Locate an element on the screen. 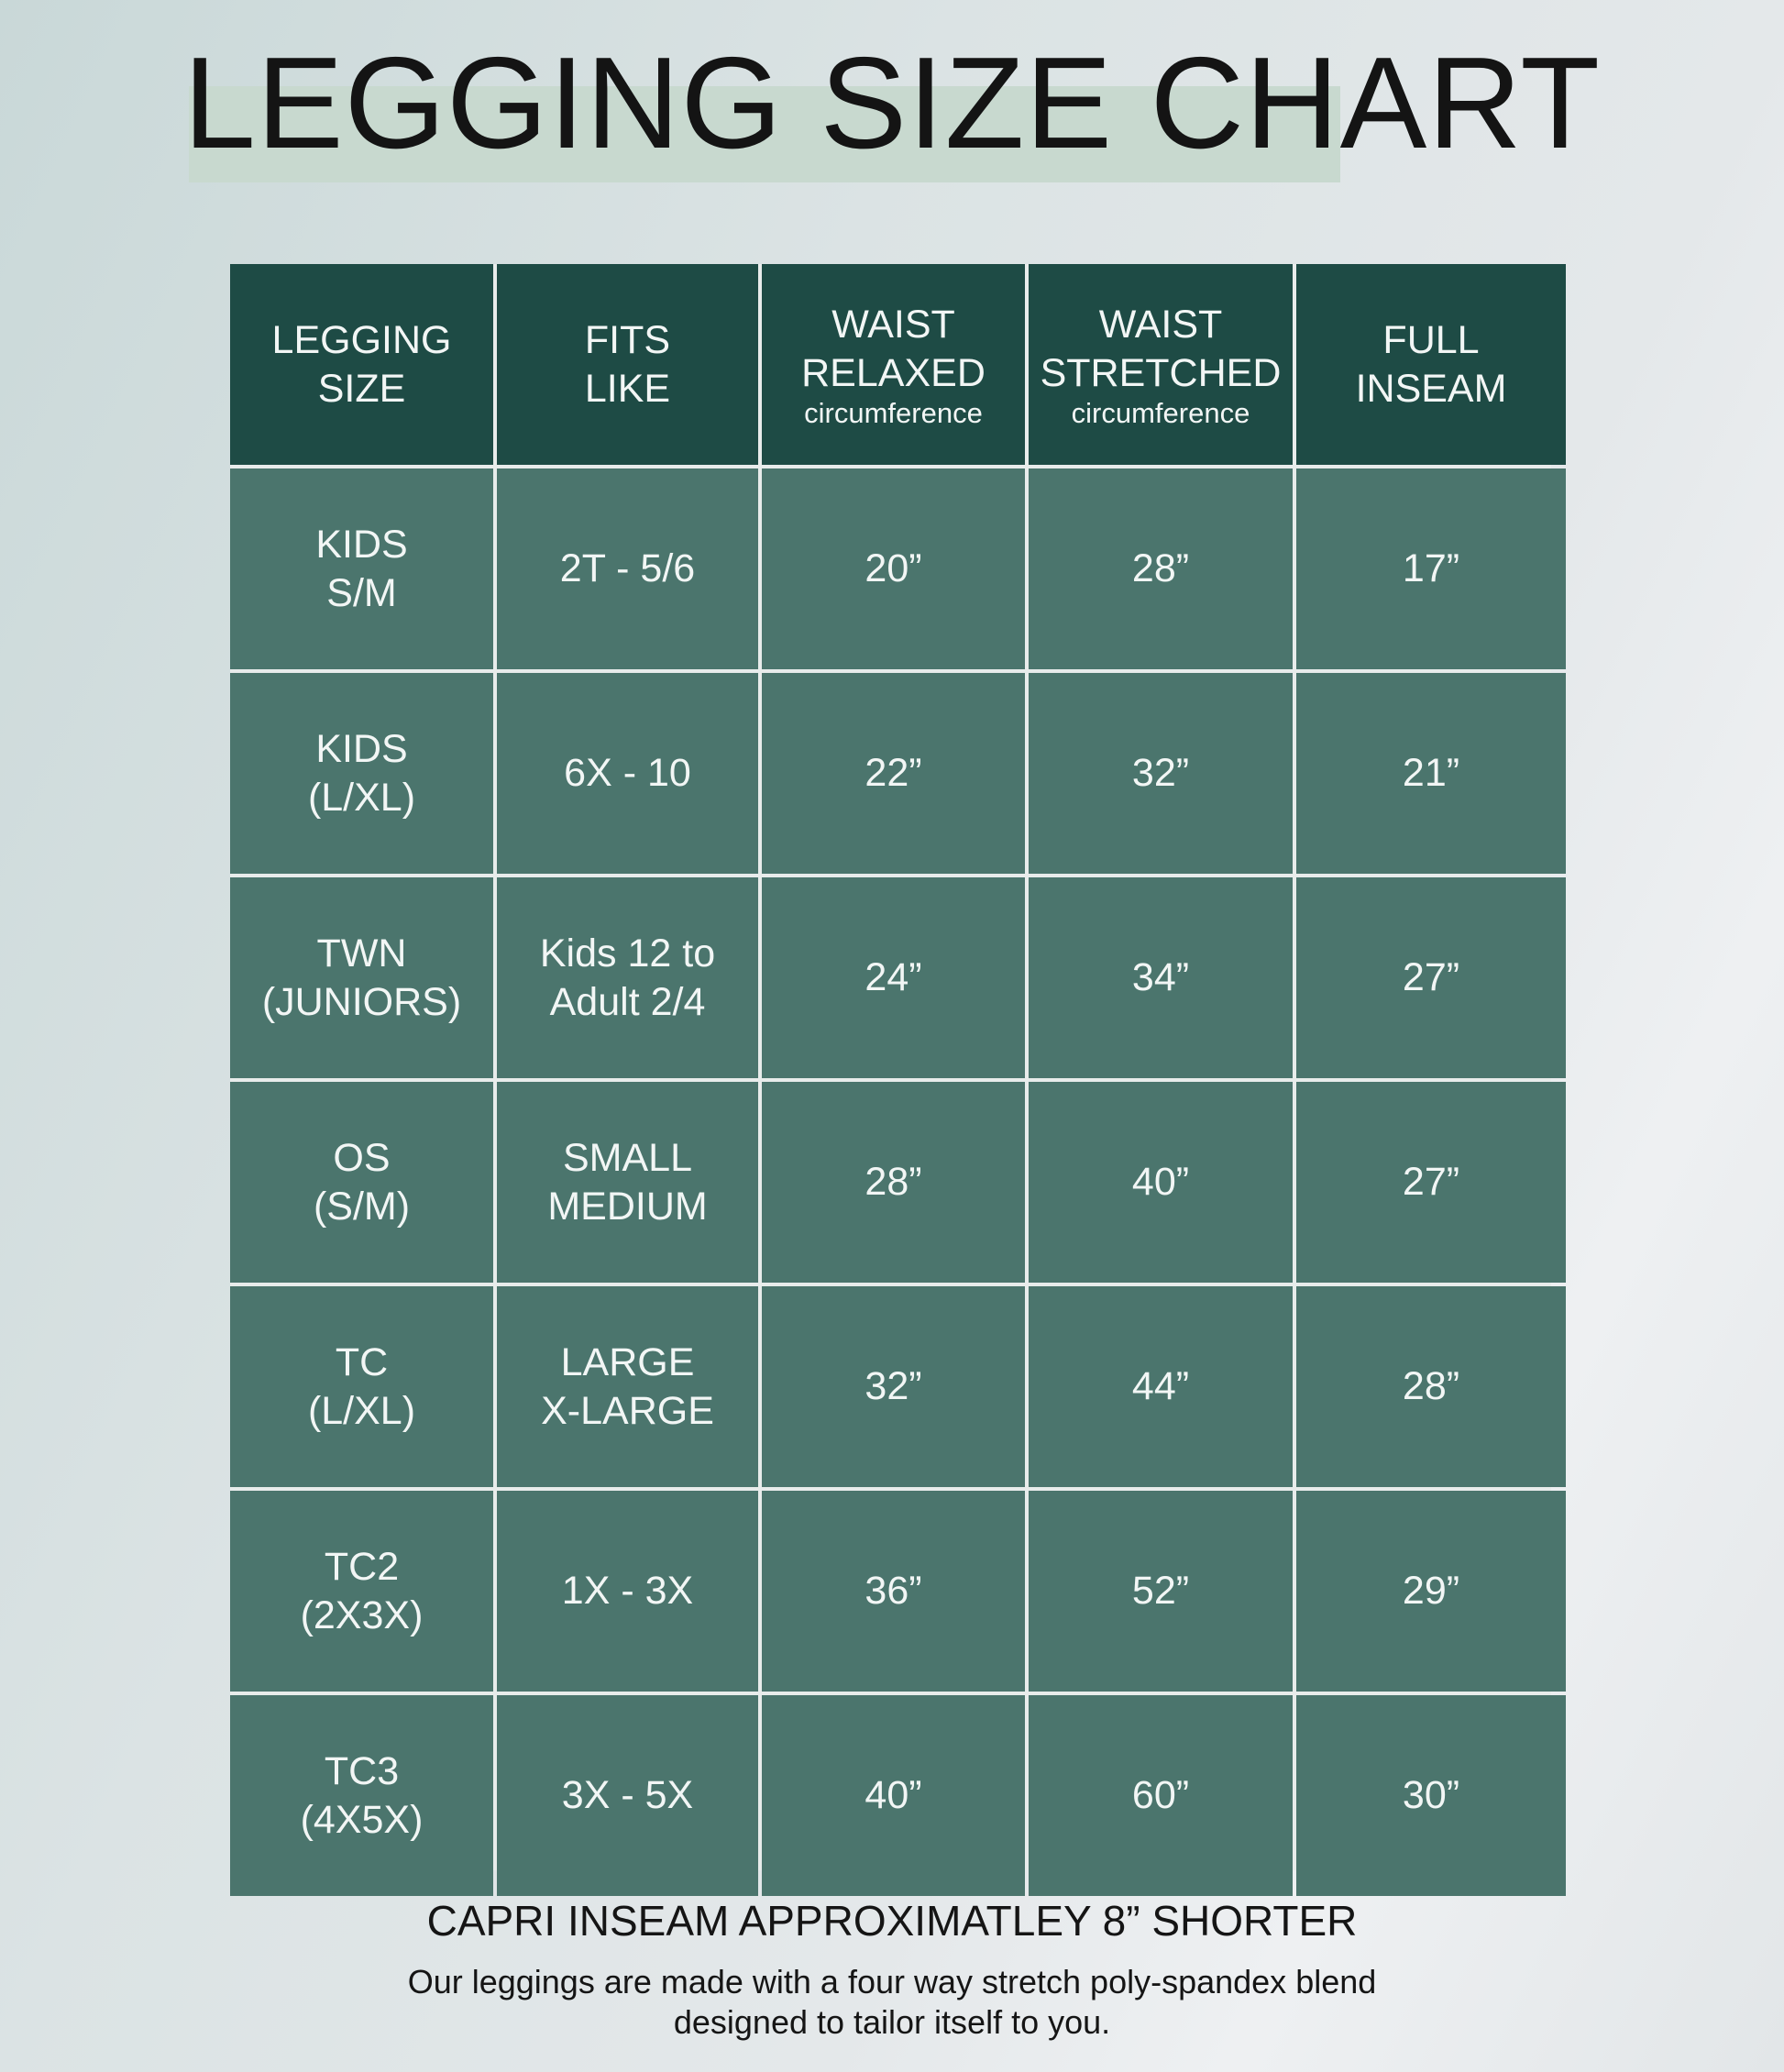  inseam-cell-text: 17” is located at coordinates (1431, 568).